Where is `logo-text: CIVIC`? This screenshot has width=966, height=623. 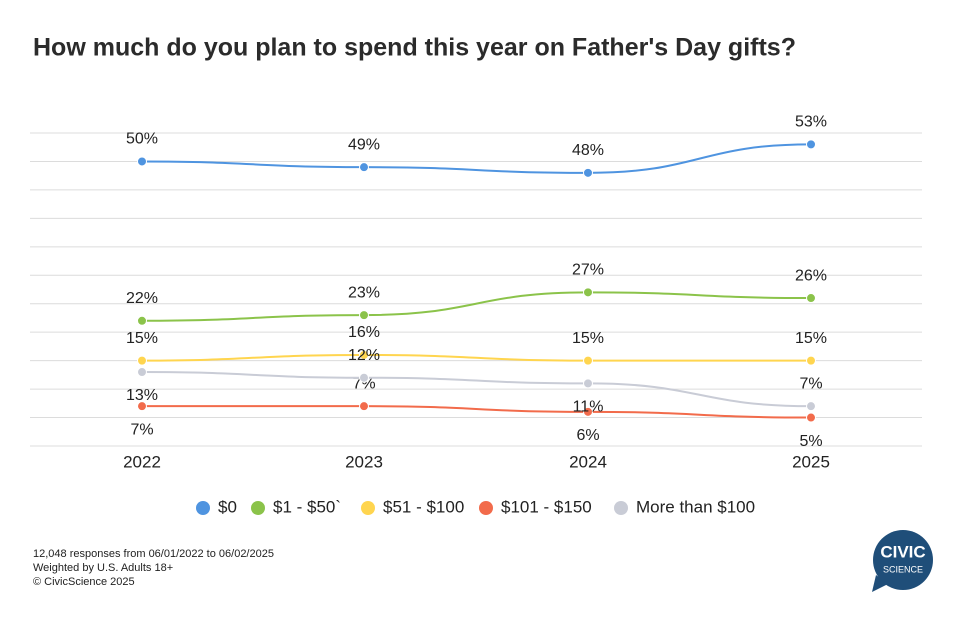 logo-text: CIVIC is located at coordinates (902, 551).